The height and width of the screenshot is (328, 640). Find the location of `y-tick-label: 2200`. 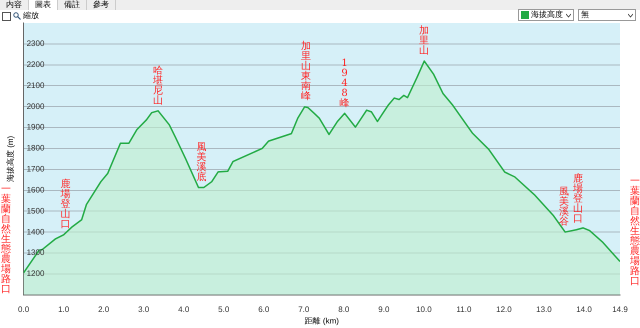

y-tick-label: 2200 is located at coordinates (35, 65).